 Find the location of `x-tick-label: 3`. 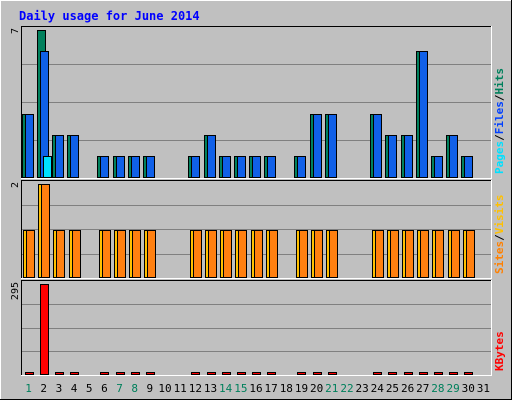

x-tick-label: 3 is located at coordinates (59, 388).